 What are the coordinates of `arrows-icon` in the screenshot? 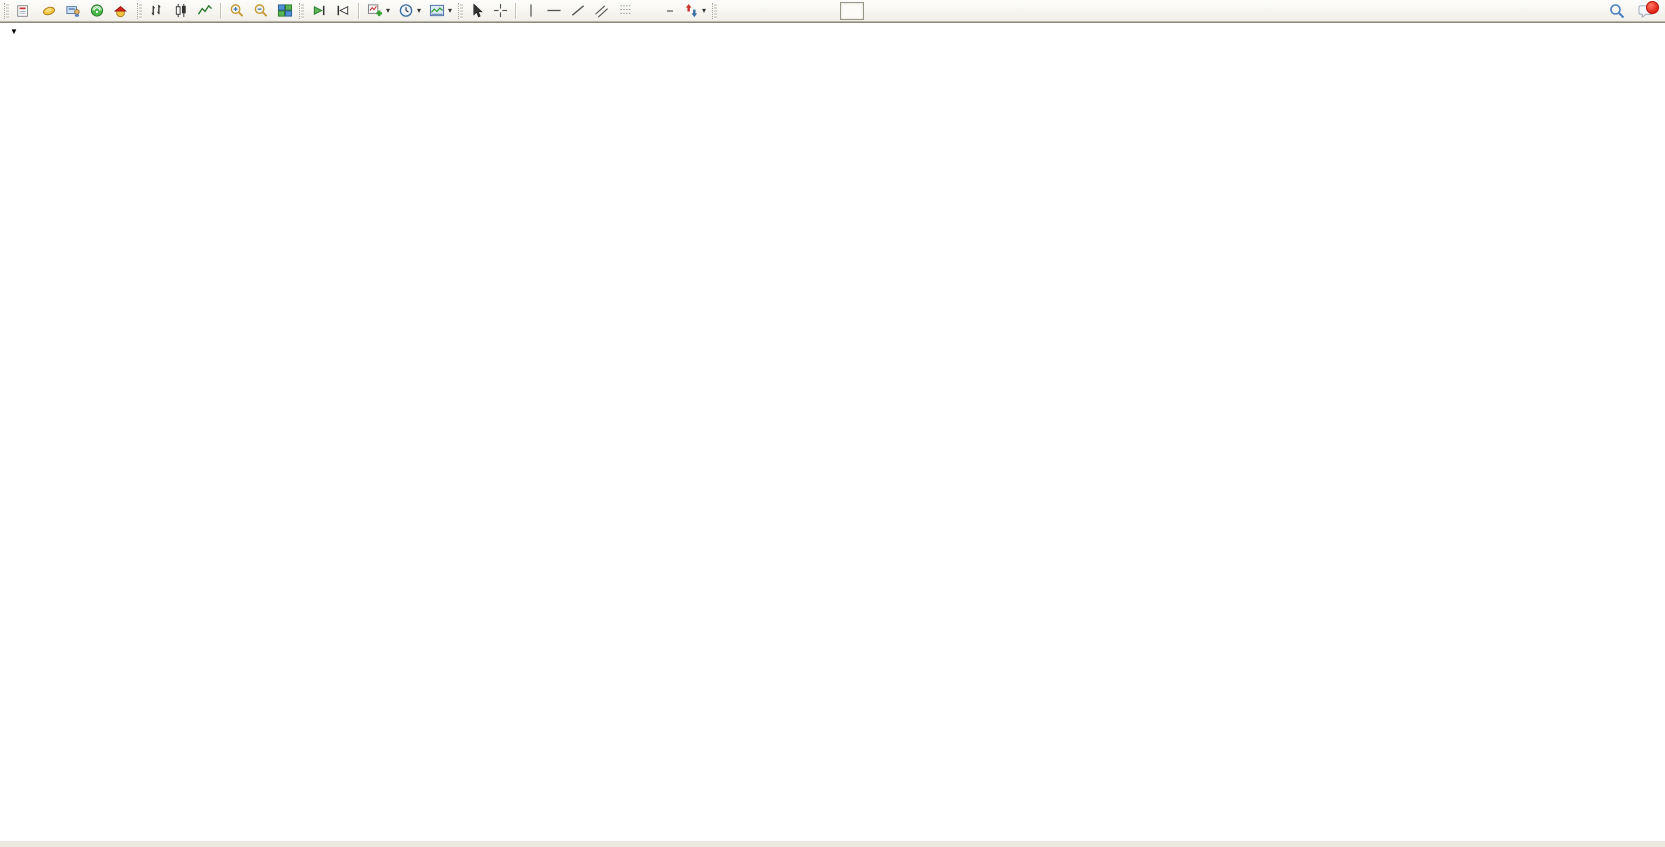 It's located at (691, 10).